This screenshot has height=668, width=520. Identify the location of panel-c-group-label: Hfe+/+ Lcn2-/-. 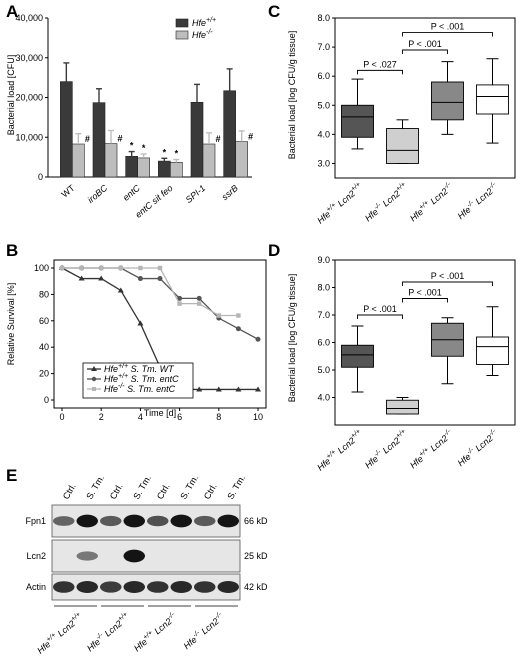
(431, 202).